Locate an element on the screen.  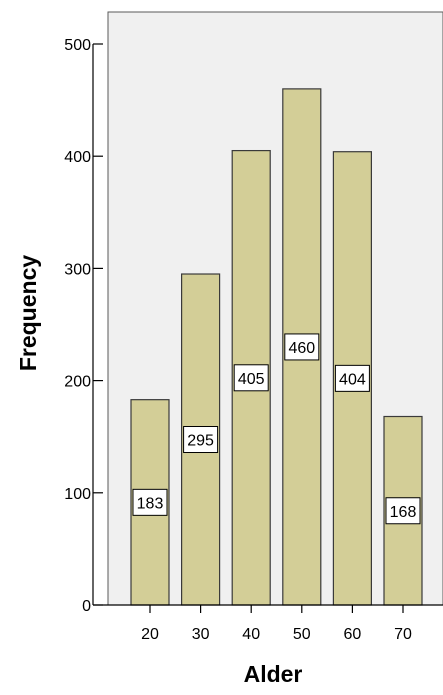
x-tick-label: 30 is located at coordinates (201, 634).